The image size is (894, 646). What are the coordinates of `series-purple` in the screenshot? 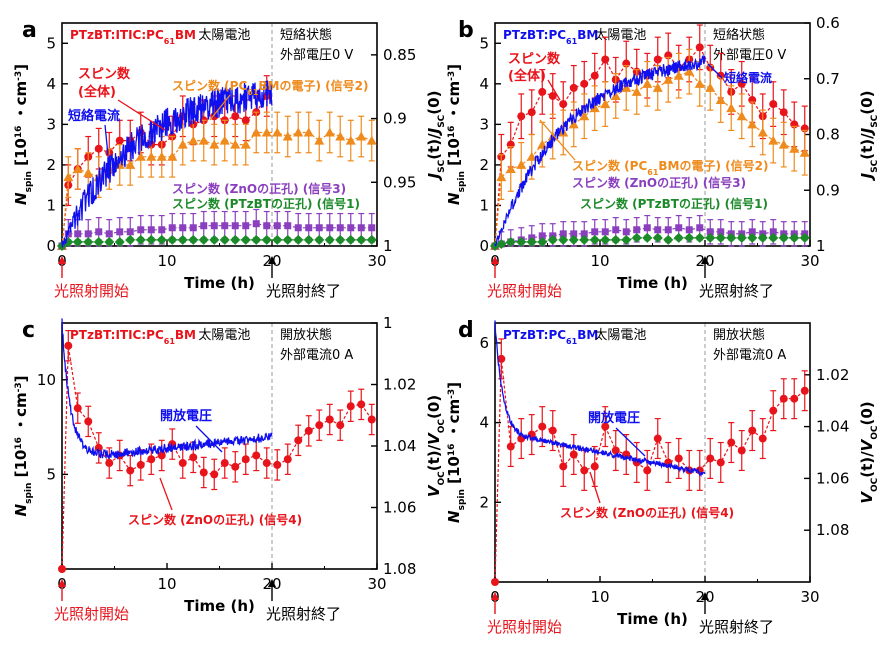 It's located at (650, 232).